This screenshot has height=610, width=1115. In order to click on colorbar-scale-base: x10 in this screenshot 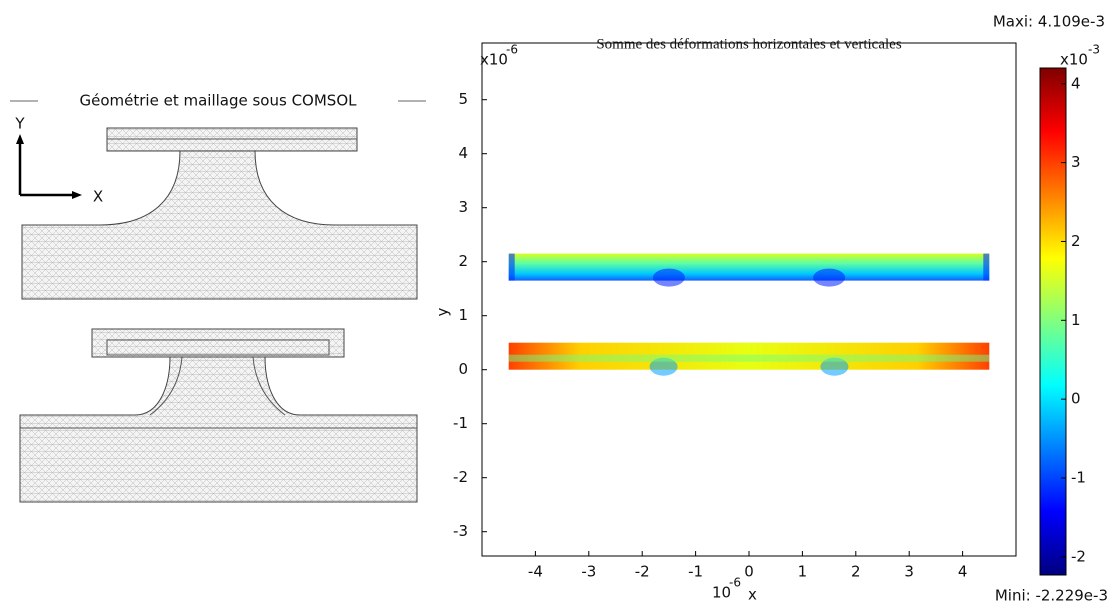, I will do `click(1074, 60)`.